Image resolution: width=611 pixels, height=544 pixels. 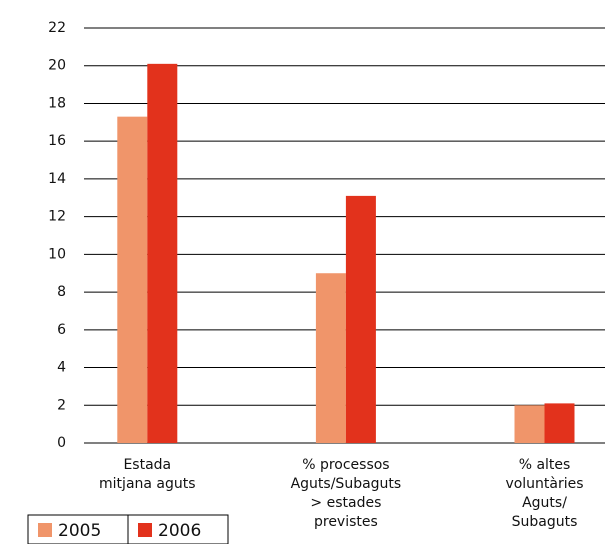 What do you see at coordinates (346, 522) in the screenshot?
I see `x-tick-label: previstes` at bounding box center [346, 522].